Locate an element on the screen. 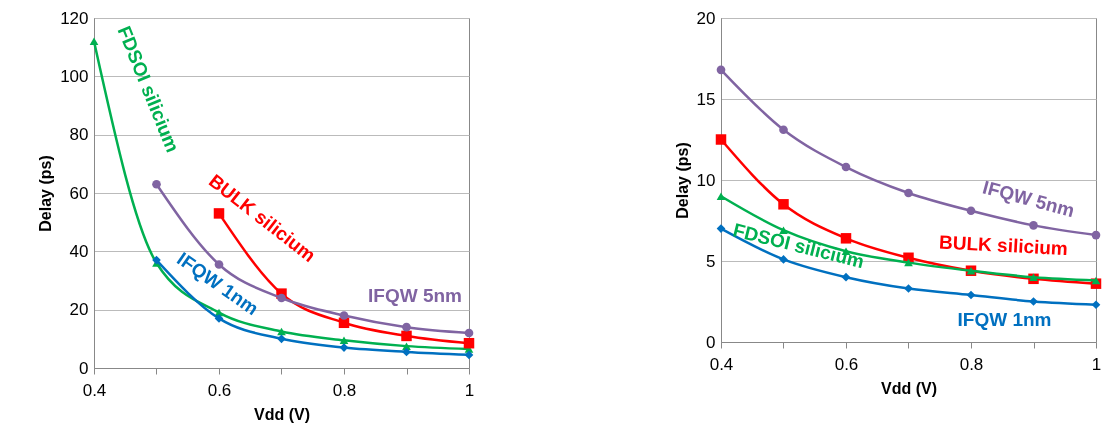 Image resolution: width=1107 pixels, height=444 pixels. series-label: IFQW 5nm is located at coordinates (415, 295).